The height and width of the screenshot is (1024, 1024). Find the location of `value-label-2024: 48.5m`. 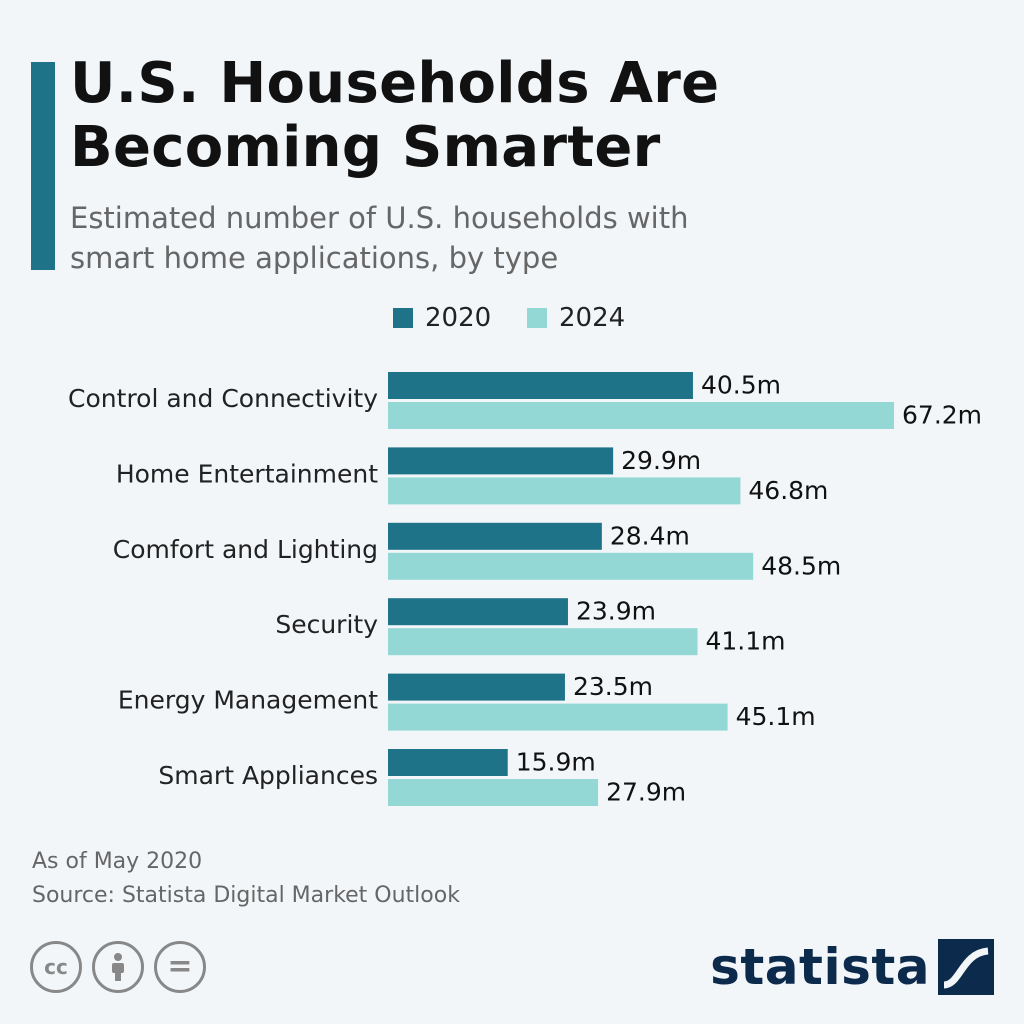

value-label-2024: 48.5m is located at coordinates (801, 565).